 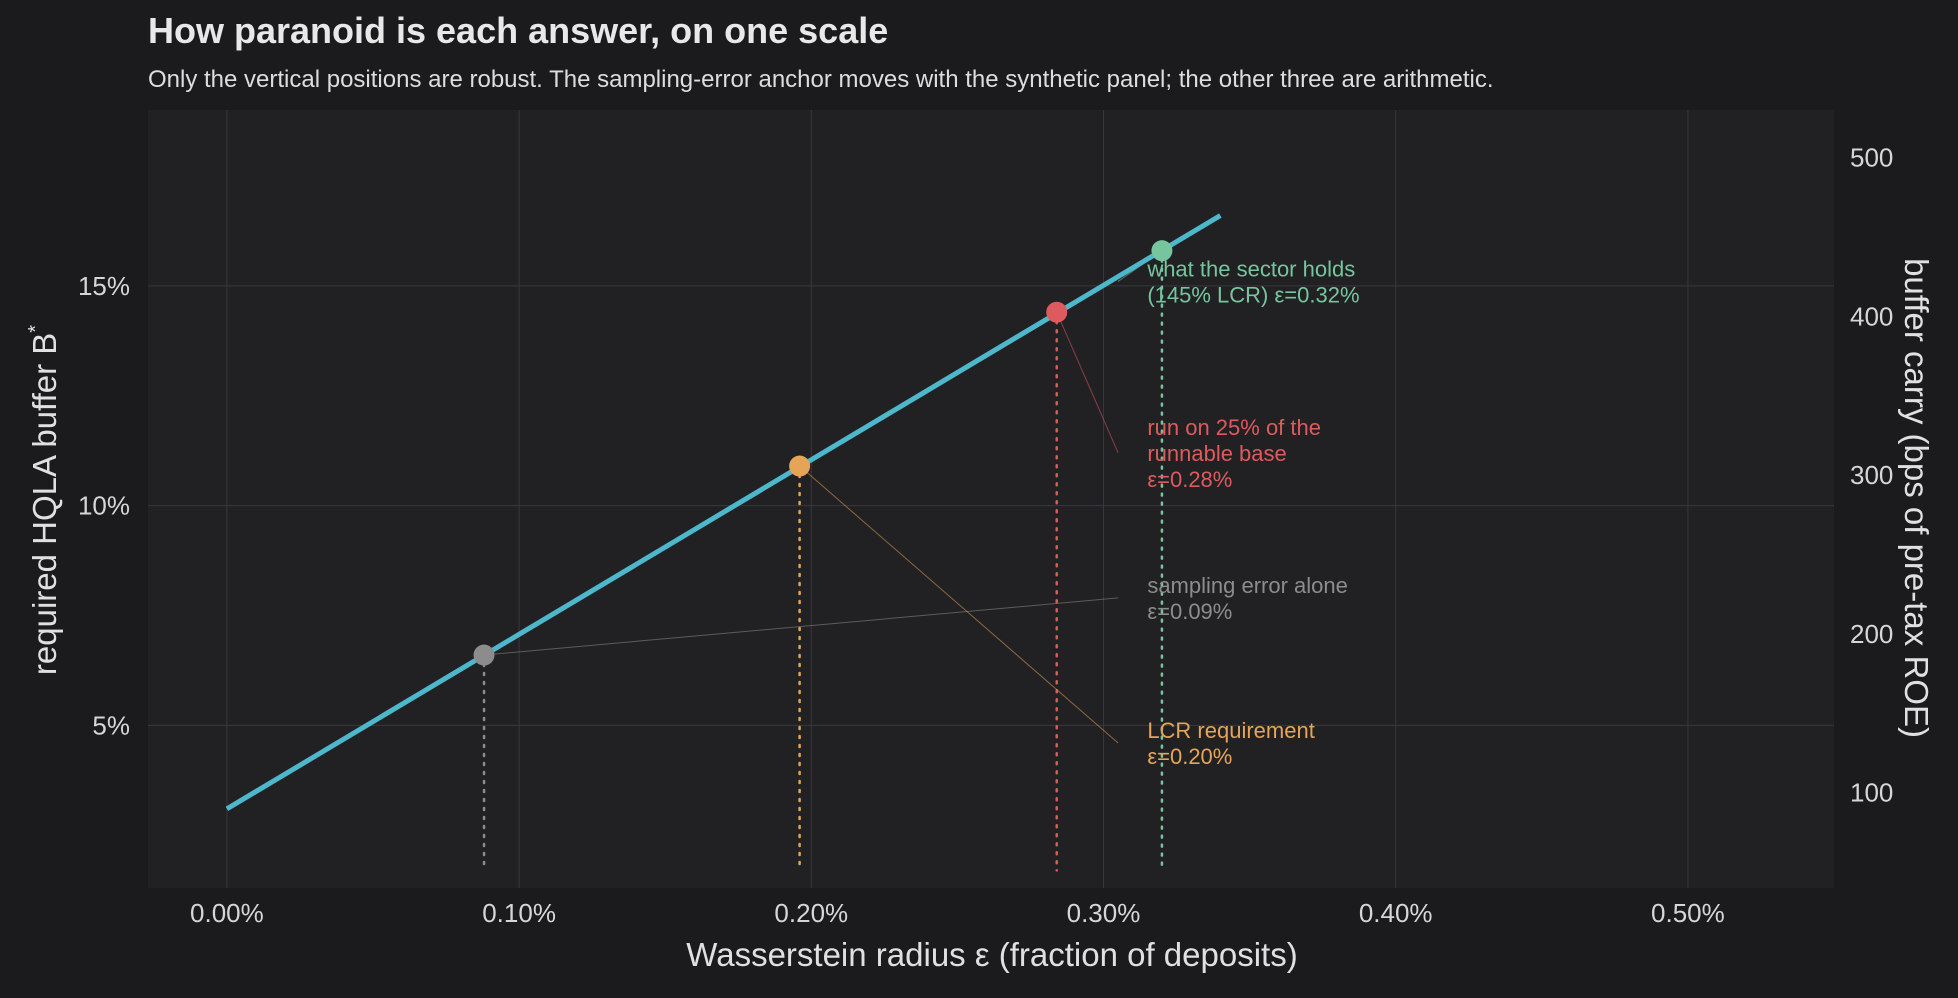 What do you see at coordinates (1916, 498) in the screenshot?
I see `y2-axis-title: buffer carry (bps of pre-tax ROE)` at bounding box center [1916, 498].